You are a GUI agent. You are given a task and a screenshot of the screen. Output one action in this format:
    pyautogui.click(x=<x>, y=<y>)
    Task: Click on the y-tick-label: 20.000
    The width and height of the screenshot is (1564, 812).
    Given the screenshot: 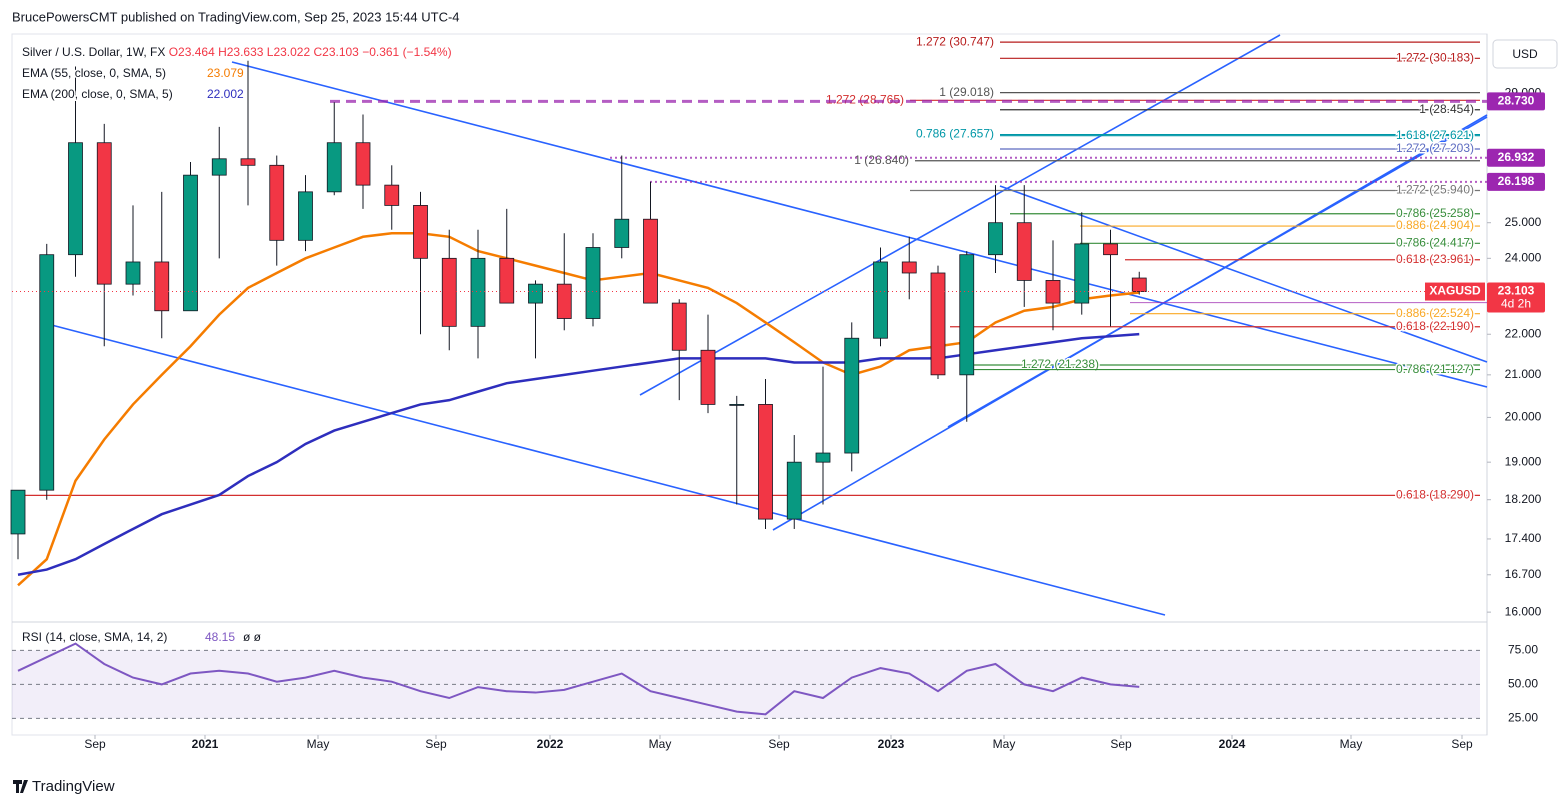 What is the action you would take?
    pyautogui.click(x=1523, y=417)
    